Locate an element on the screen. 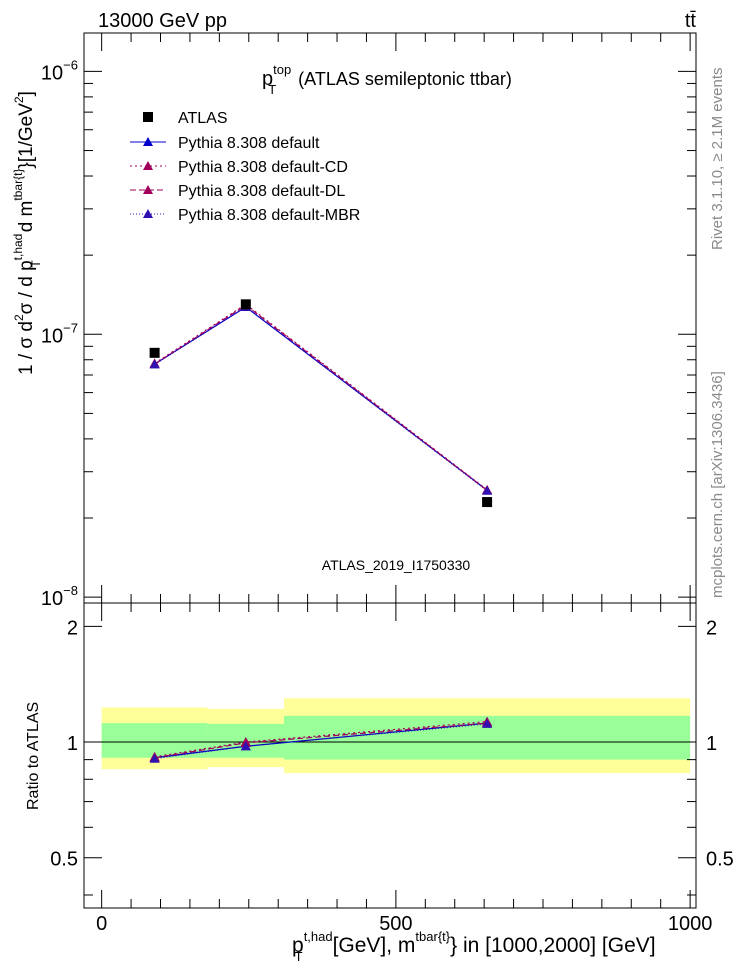 The image size is (746, 972). svg-text: ATLAS is located at coordinates (203, 118).